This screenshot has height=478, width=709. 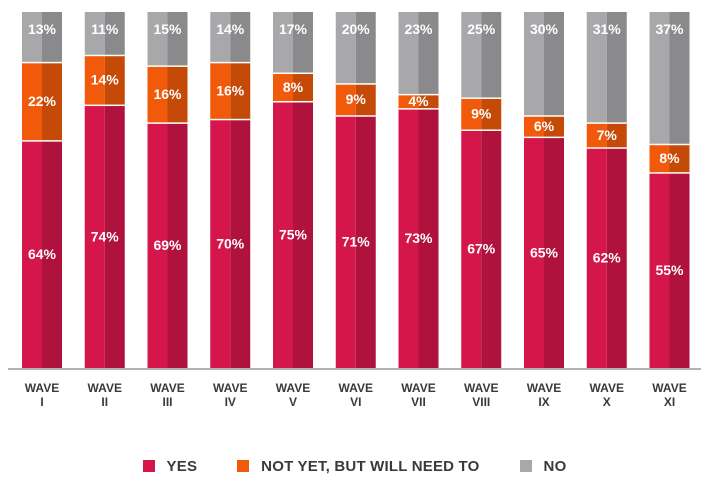 I want to click on data-label-yes: 70%, so click(x=230, y=243).